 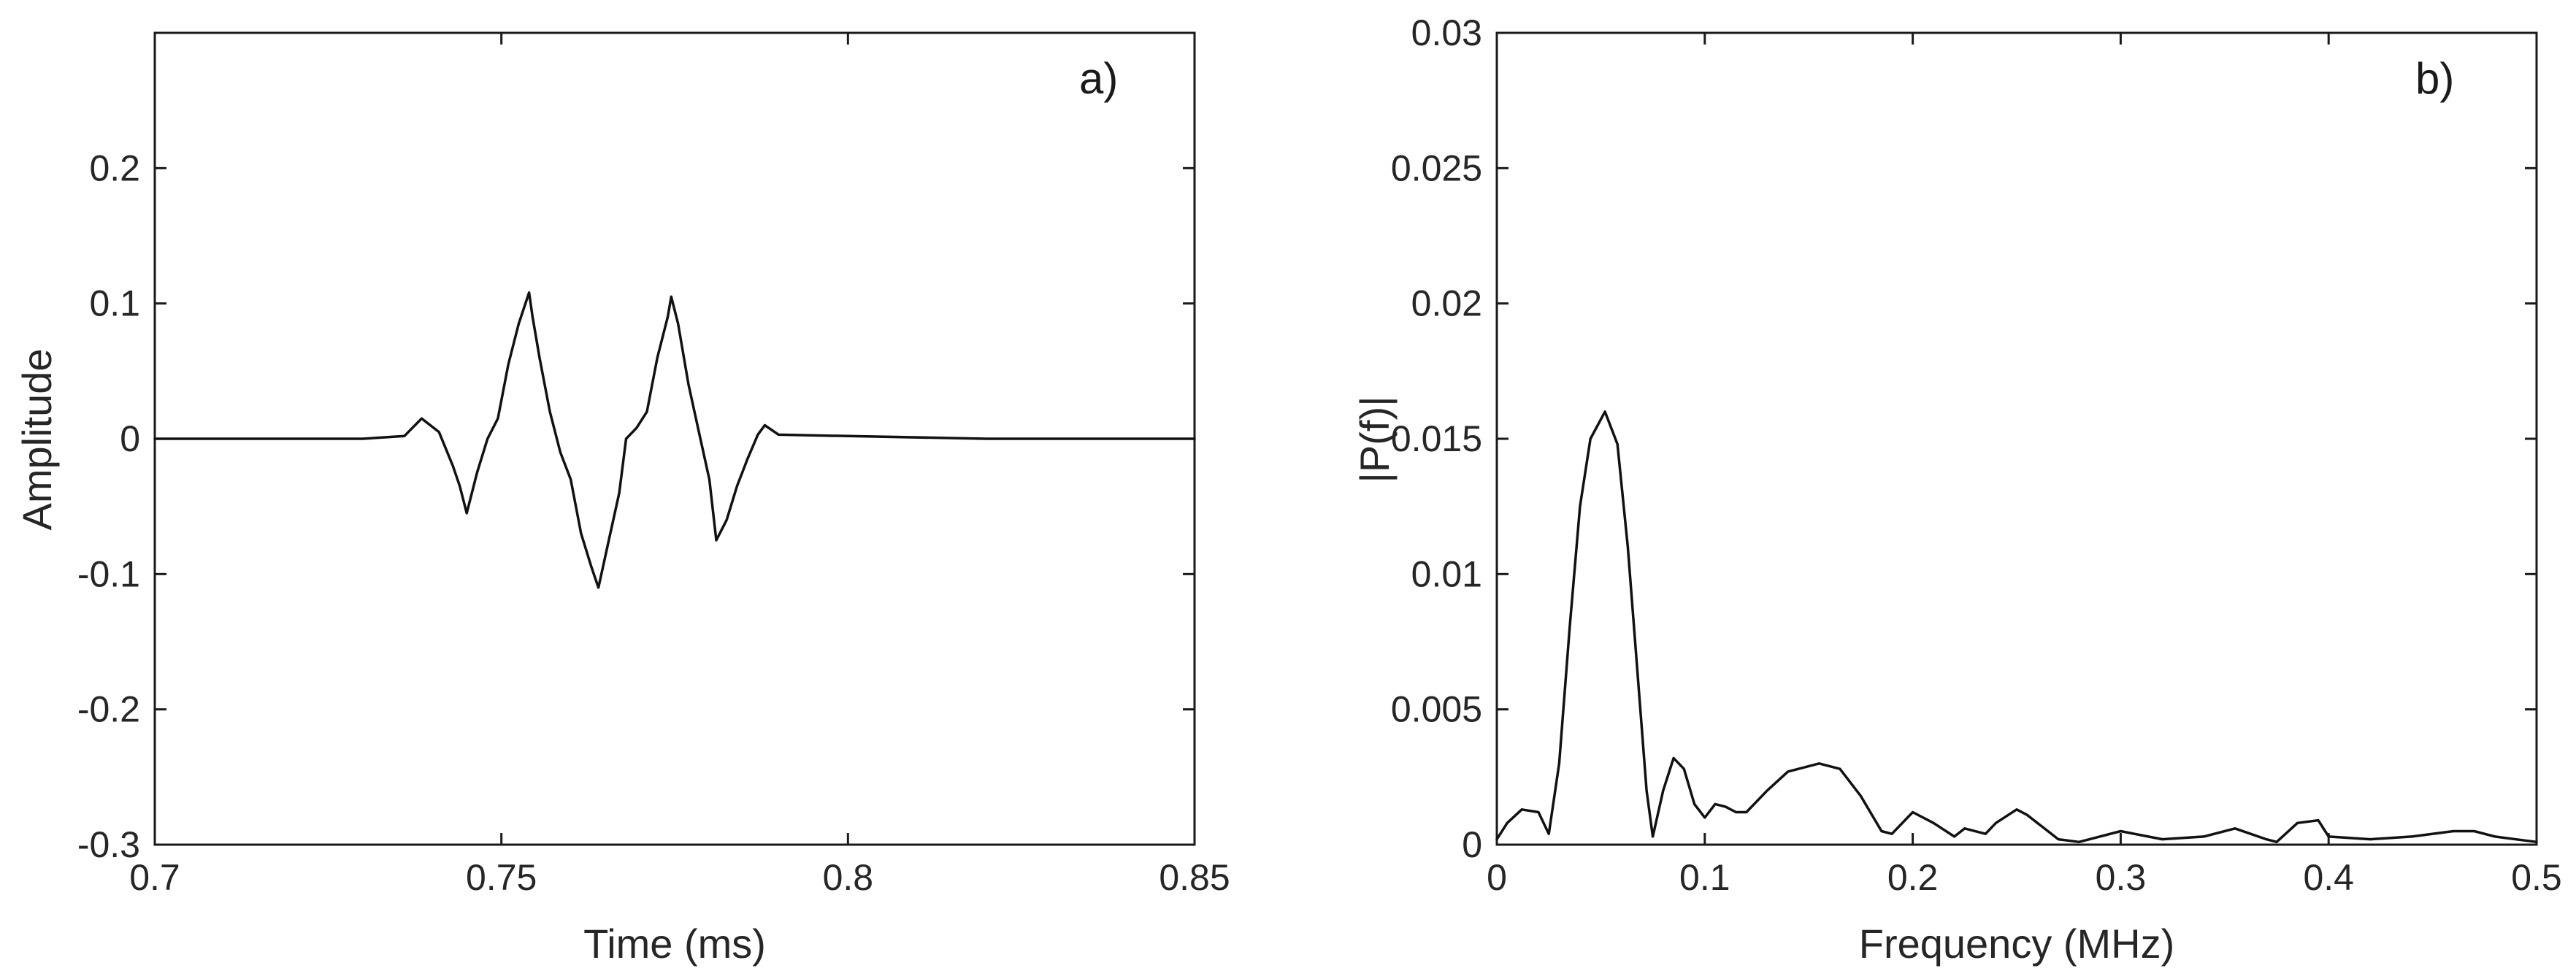 I want to click on panel-b-y-axis-label: |P(f)|, so click(x=1375, y=439).